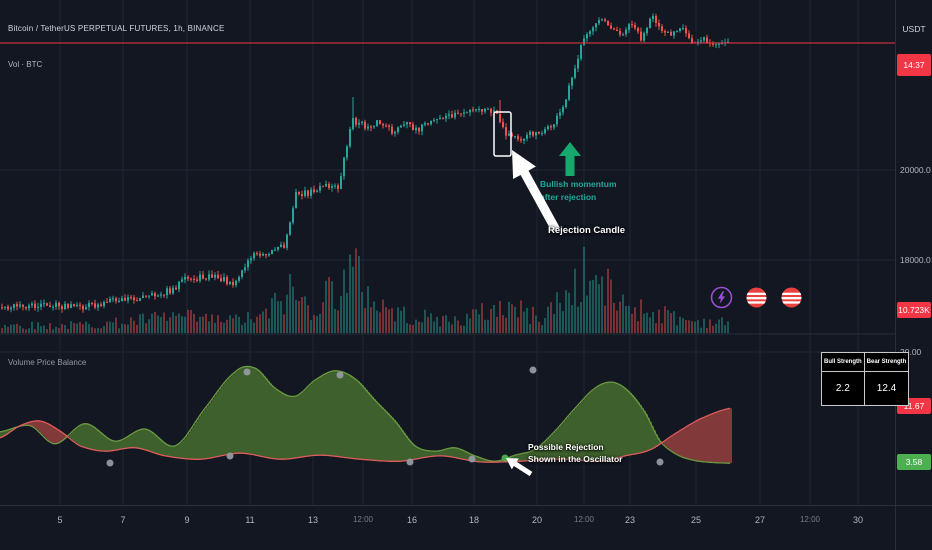 The image size is (932, 550). I want to click on time-axis-label: 18, so click(474, 520).